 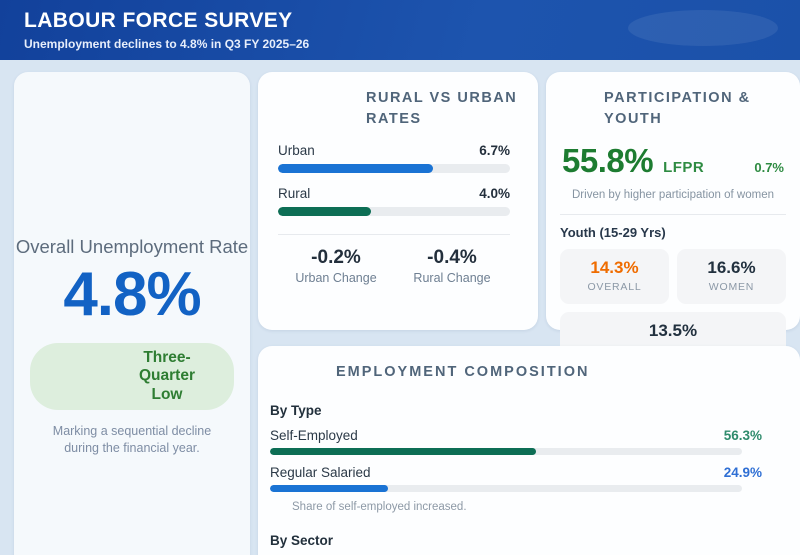 I want to click on urban-bar-label: Urban, so click(x=296, y=151).